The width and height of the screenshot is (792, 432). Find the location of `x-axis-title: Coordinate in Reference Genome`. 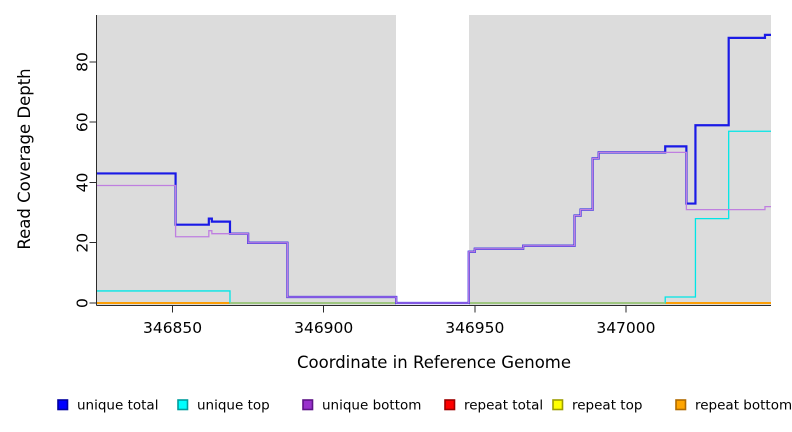

x-axis-title: Coordinate in Reference Genome is located at coordinates (434, 362).